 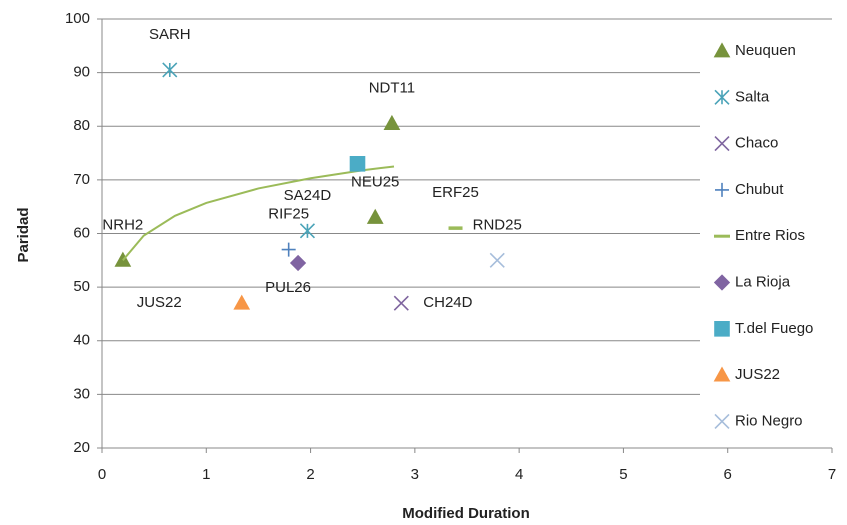 I want to click on y-tick-label: 100, so click(x=77, y=18).